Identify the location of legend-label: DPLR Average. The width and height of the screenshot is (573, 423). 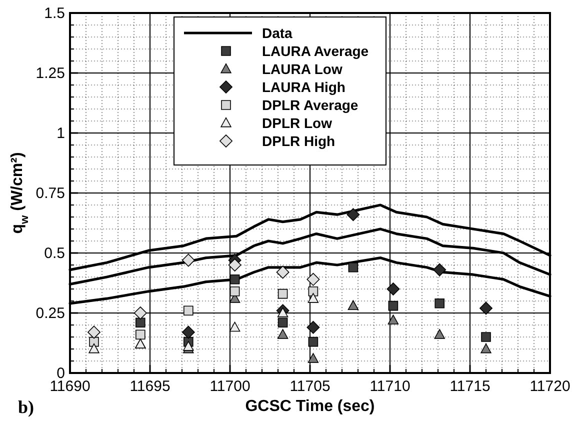
(310, 105).